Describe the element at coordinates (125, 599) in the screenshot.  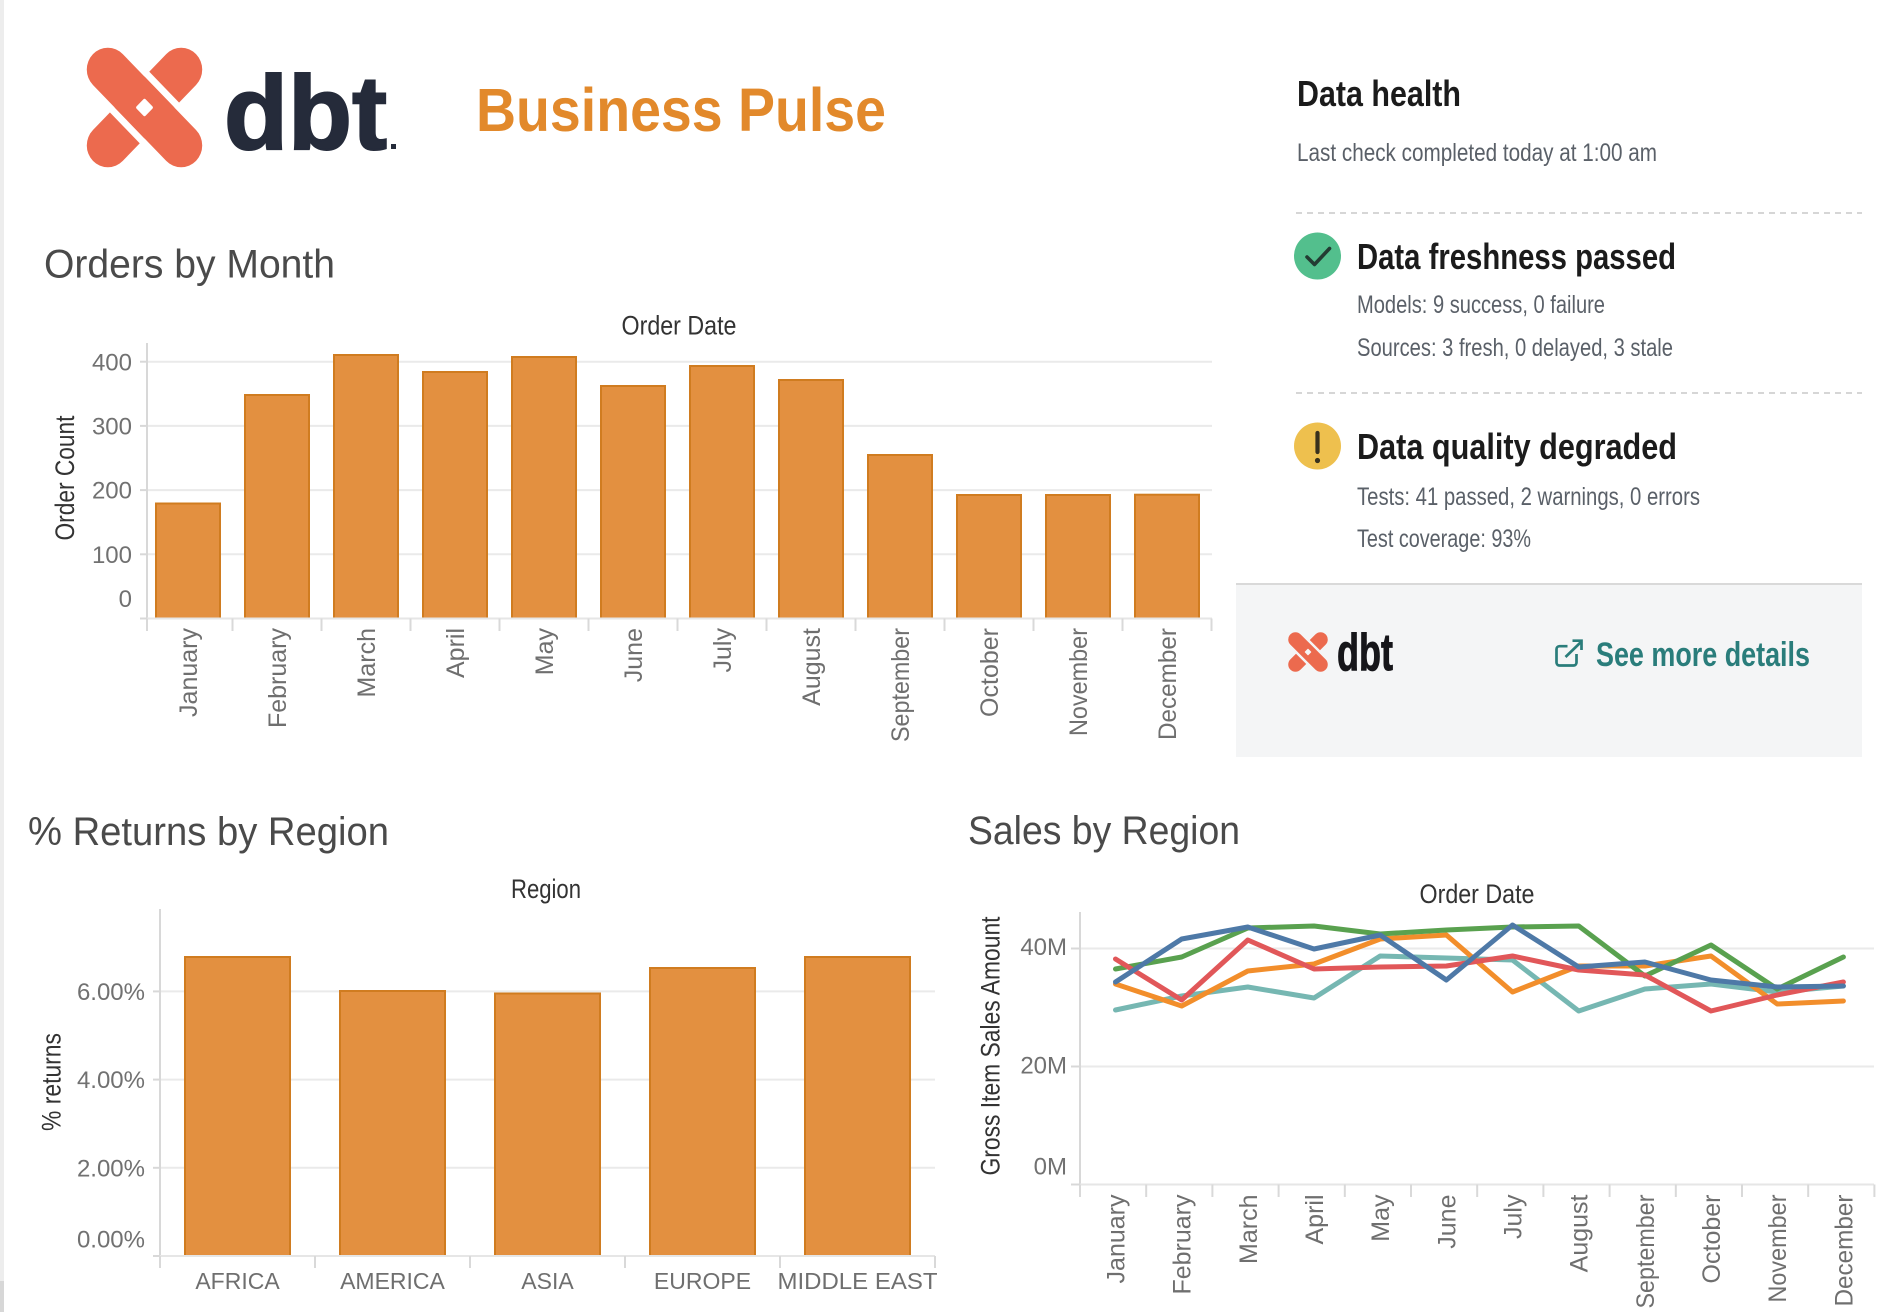
I see `svg-text: 0` at that location.